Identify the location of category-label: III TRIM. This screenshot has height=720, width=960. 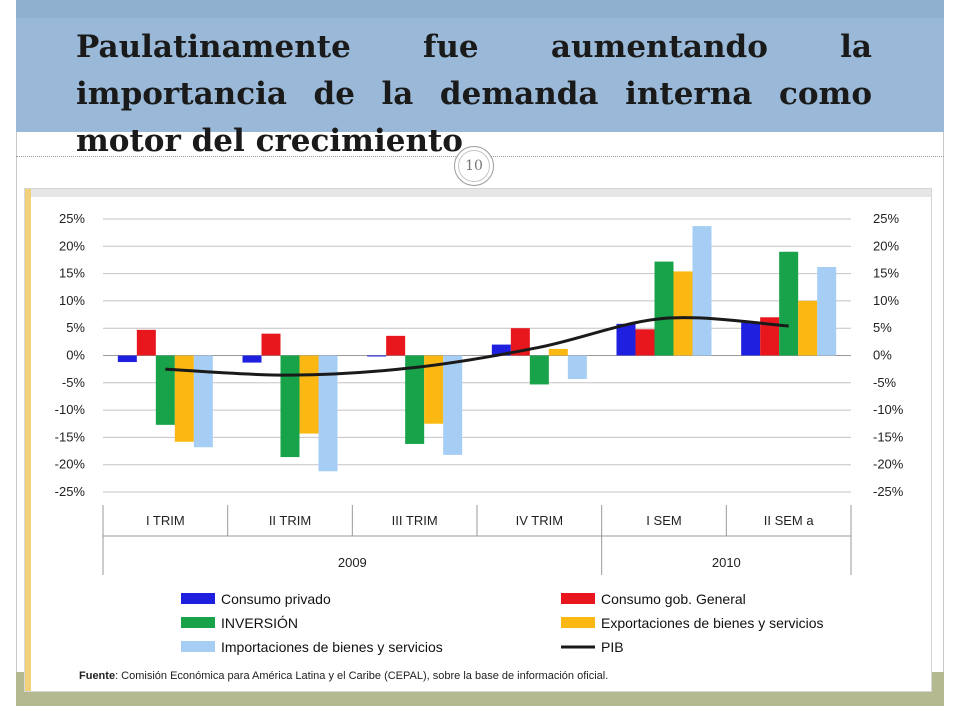
(415, 520).